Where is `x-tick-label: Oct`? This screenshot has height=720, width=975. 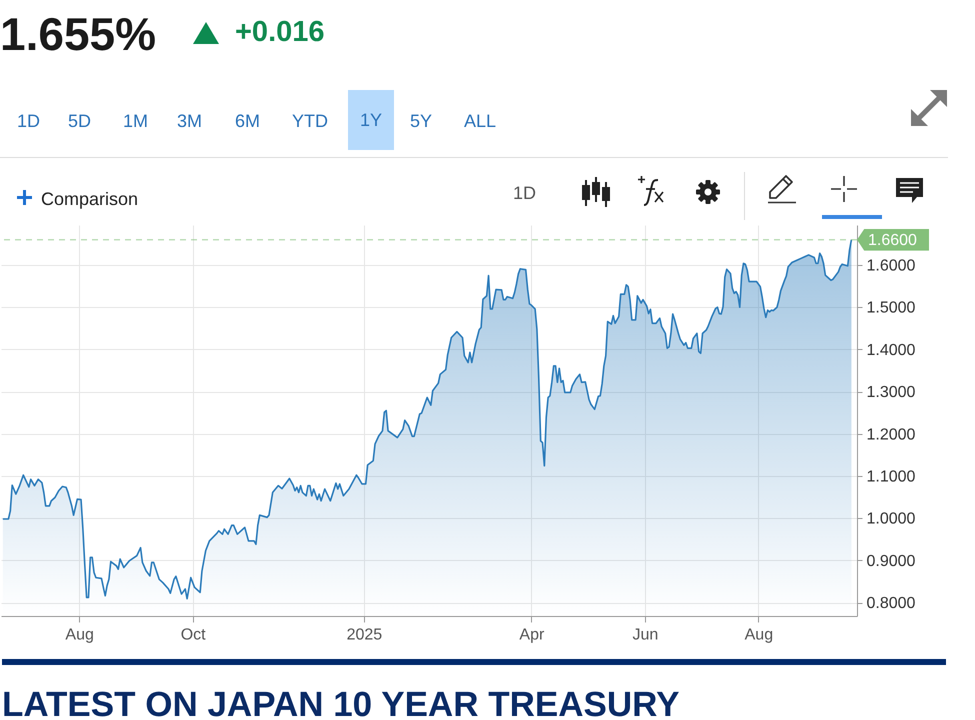
x-tick-label: Oct is located at coordinates (193, 635).